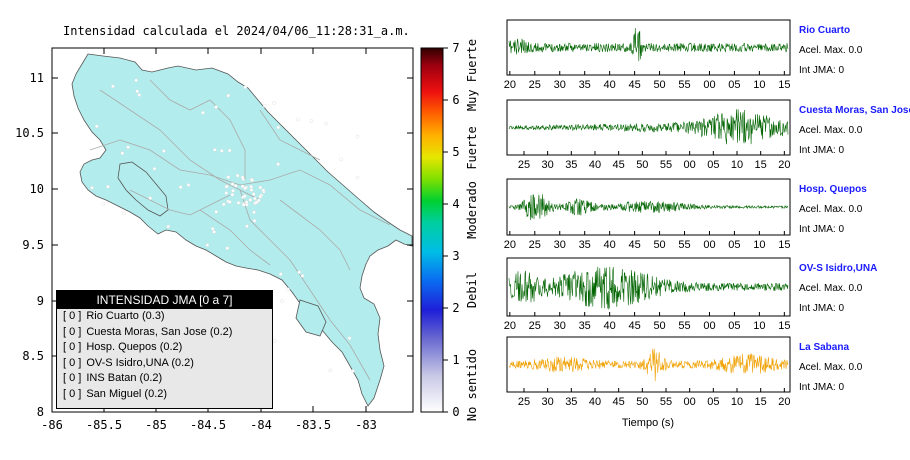 This screenshot has height=460, width=910. Describe the element at coordinates (648, 423) in the screenshot. I see `waveform-x-axis-label: Tiempo (s)` at that location.